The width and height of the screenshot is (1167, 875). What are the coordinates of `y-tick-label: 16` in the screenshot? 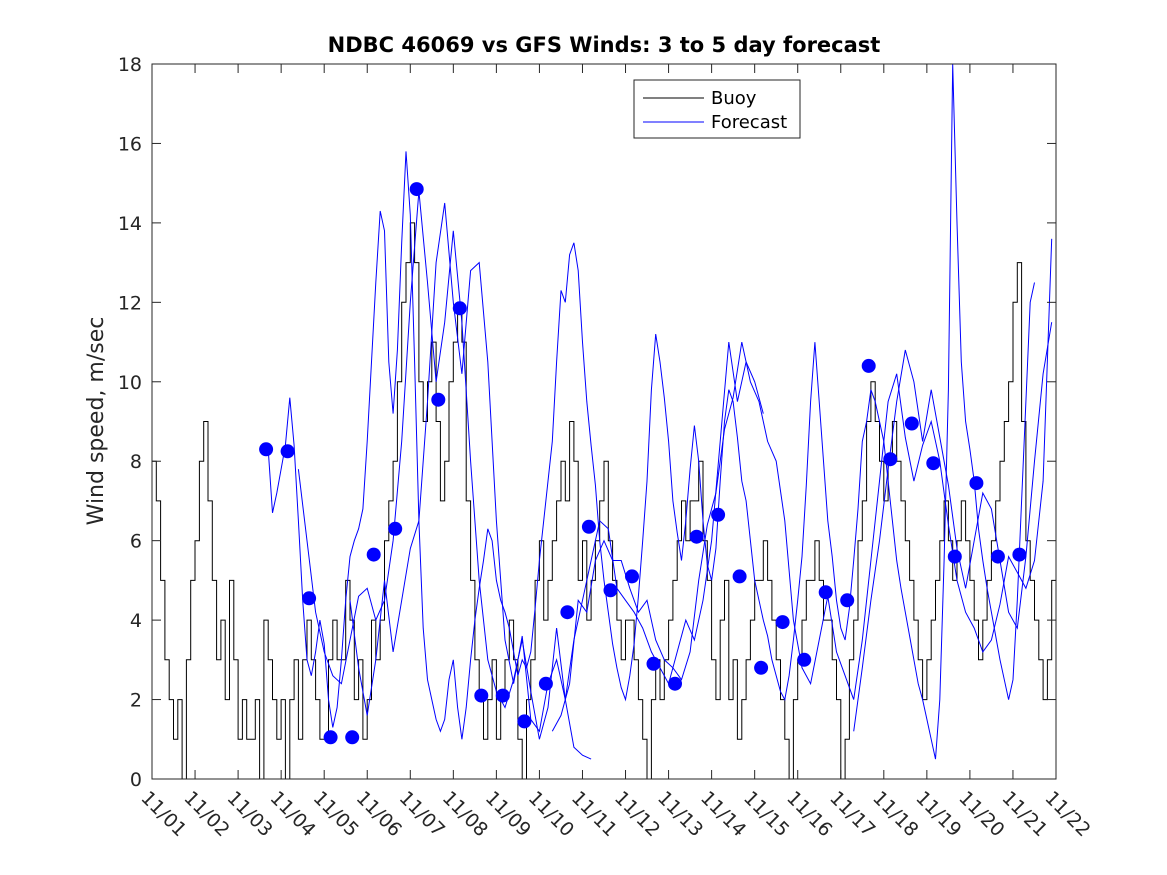 It's located at (130, 144).